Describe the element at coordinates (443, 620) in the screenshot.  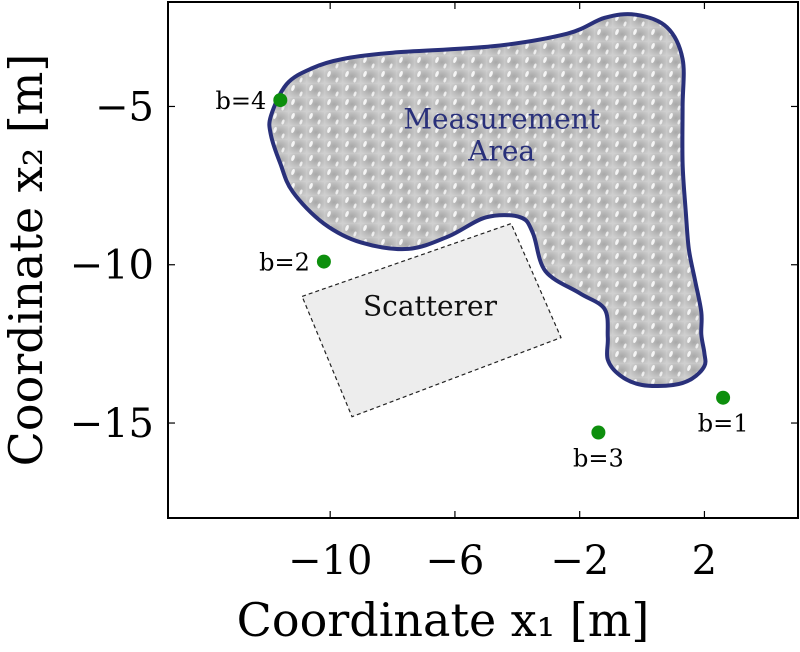
I see `x-axis-title: Coordinate x₁ [m]` at that location.